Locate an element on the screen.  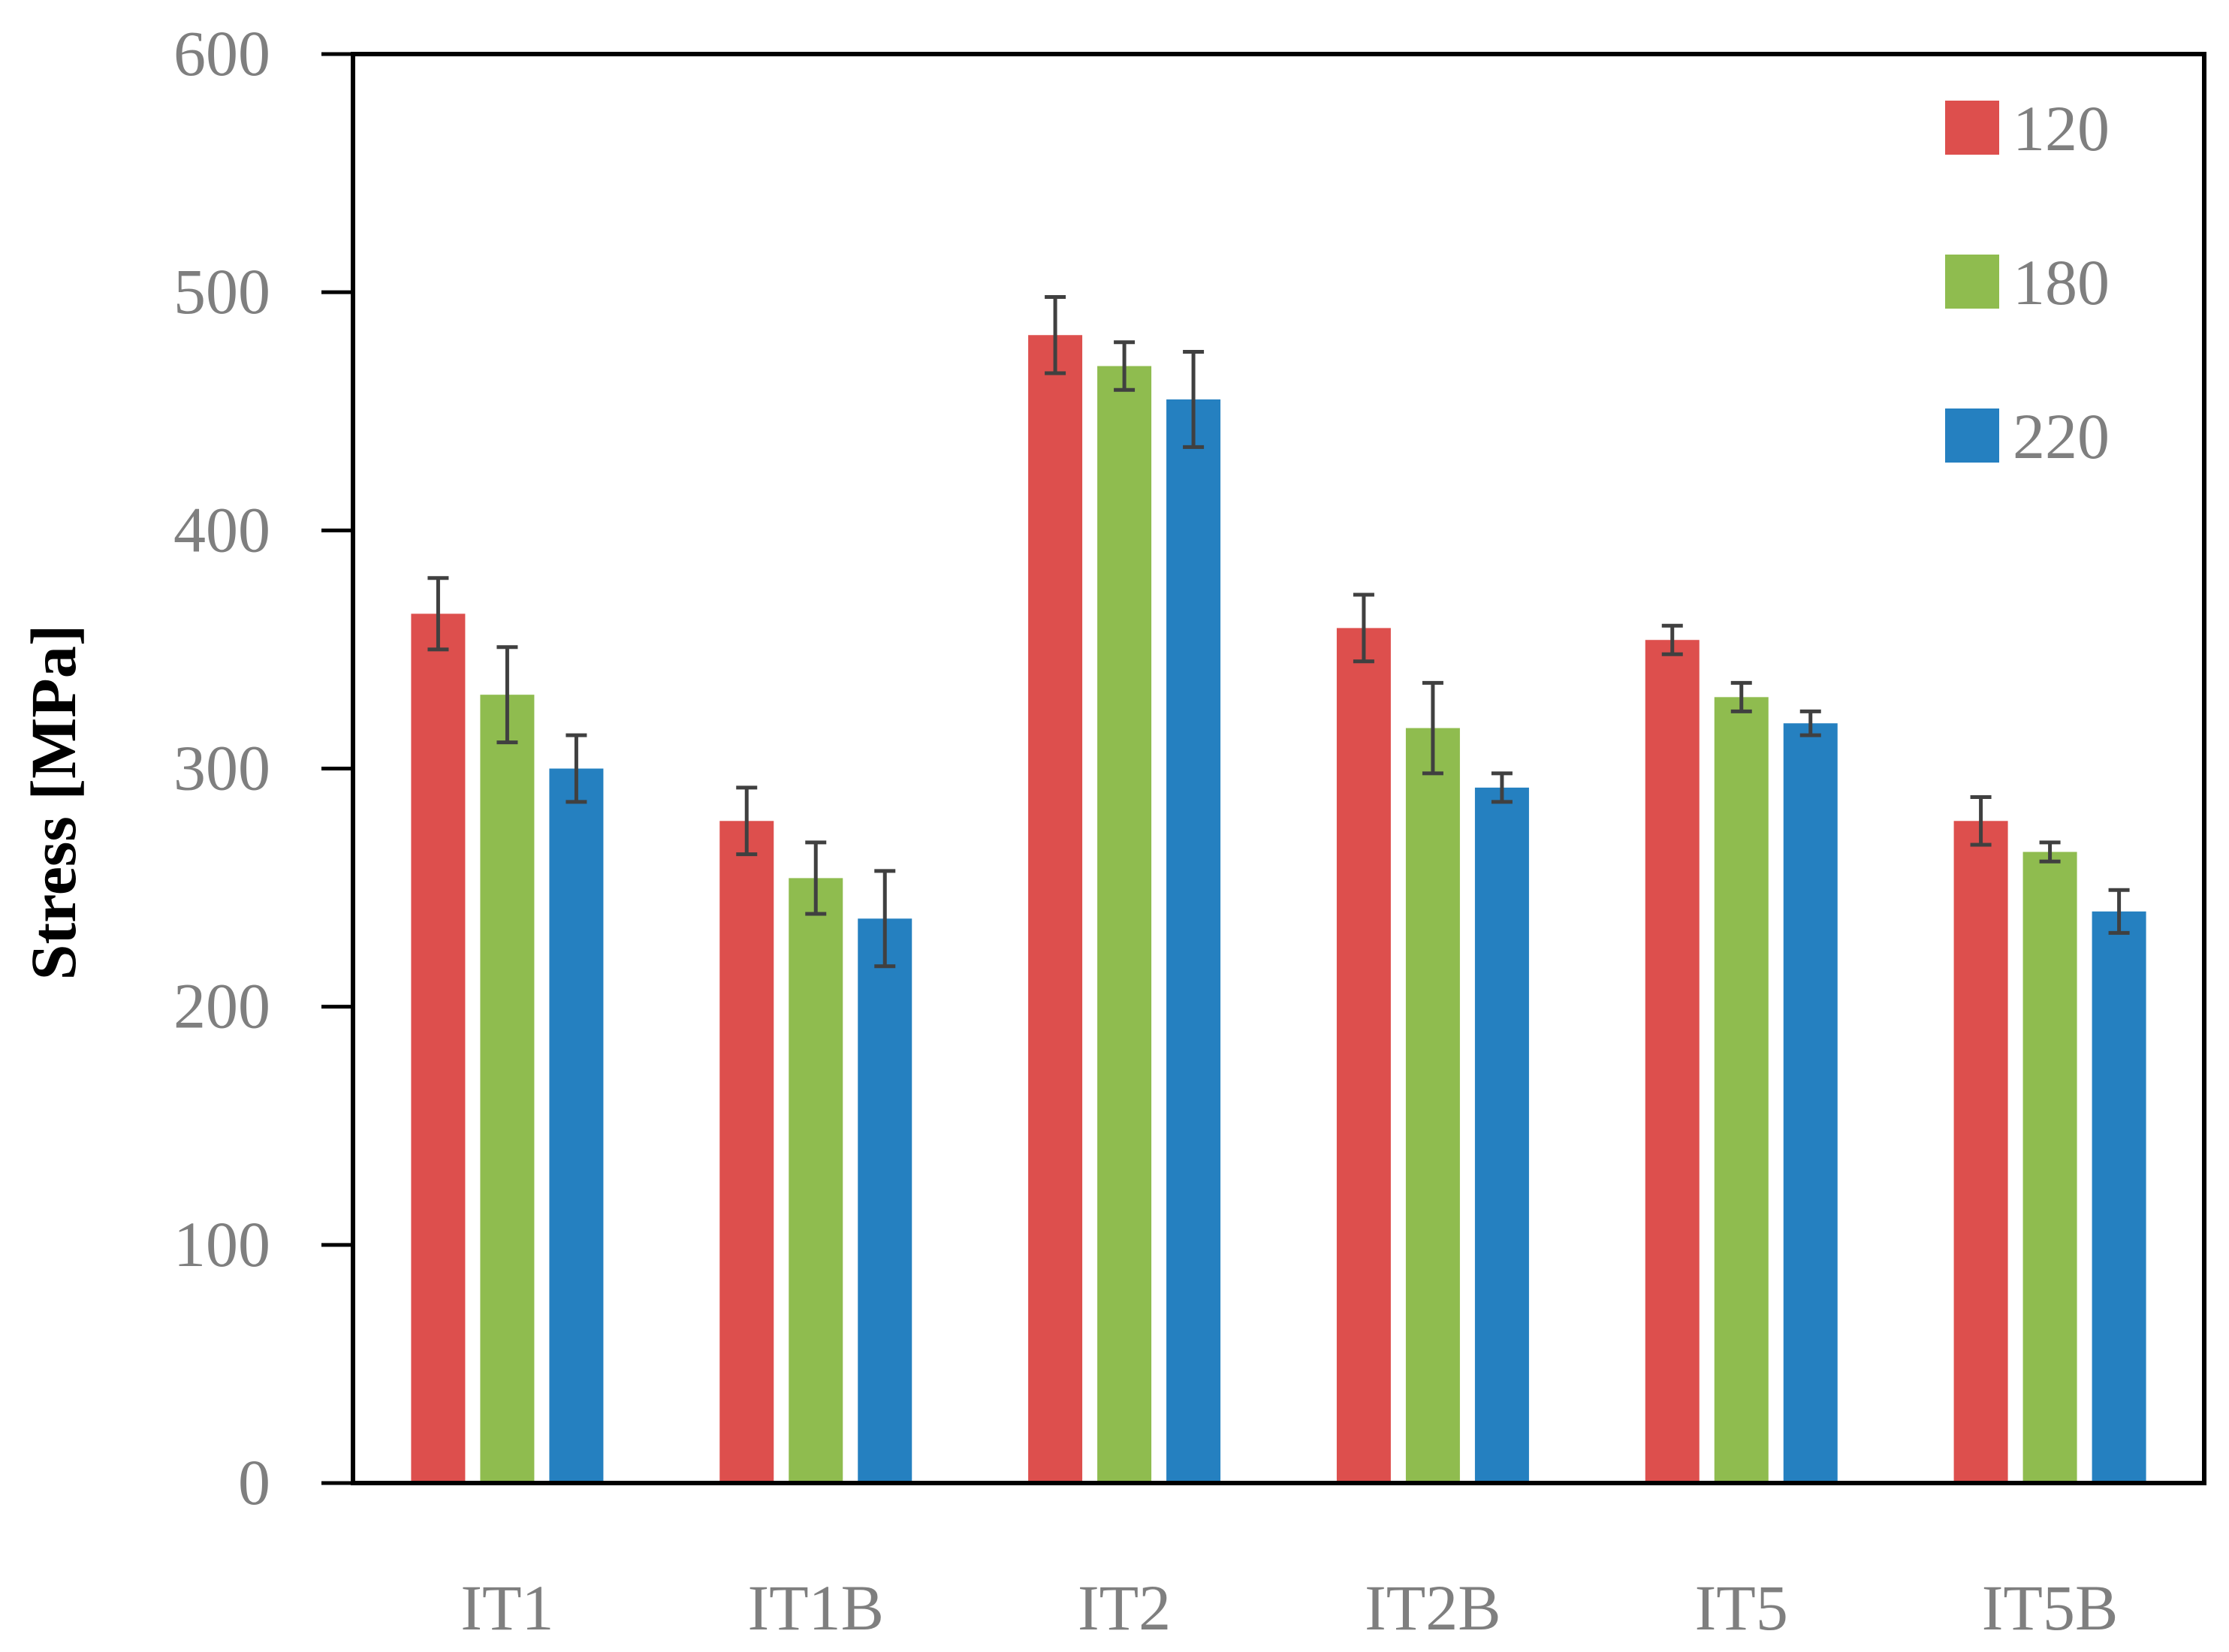
y-tick-label: 200 is located at coordinates (221, 1006).